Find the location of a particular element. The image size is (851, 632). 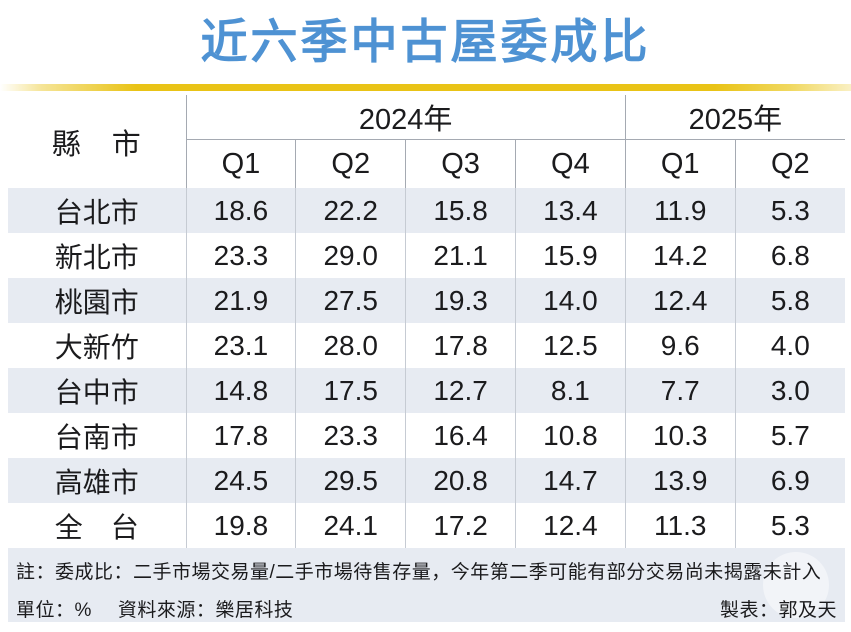

table-row: 全 台 19.8 24.1 17.2 12.4 11.3 5.3 is located at coordinates (426, 525).